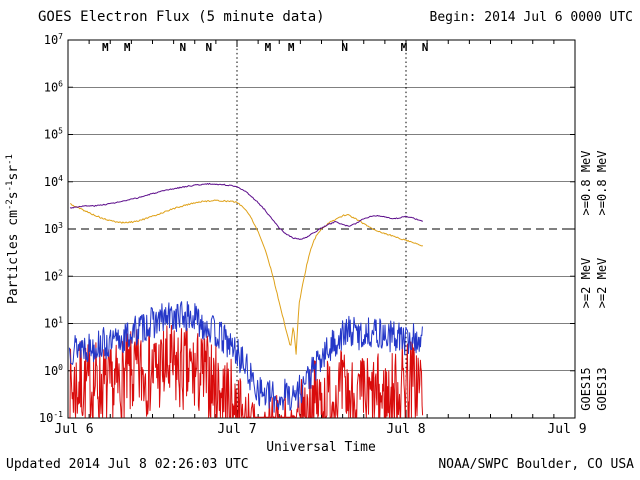 This screenshot has height=480, width=640. I want to click on series-goes15-e2, so click(245, 357).